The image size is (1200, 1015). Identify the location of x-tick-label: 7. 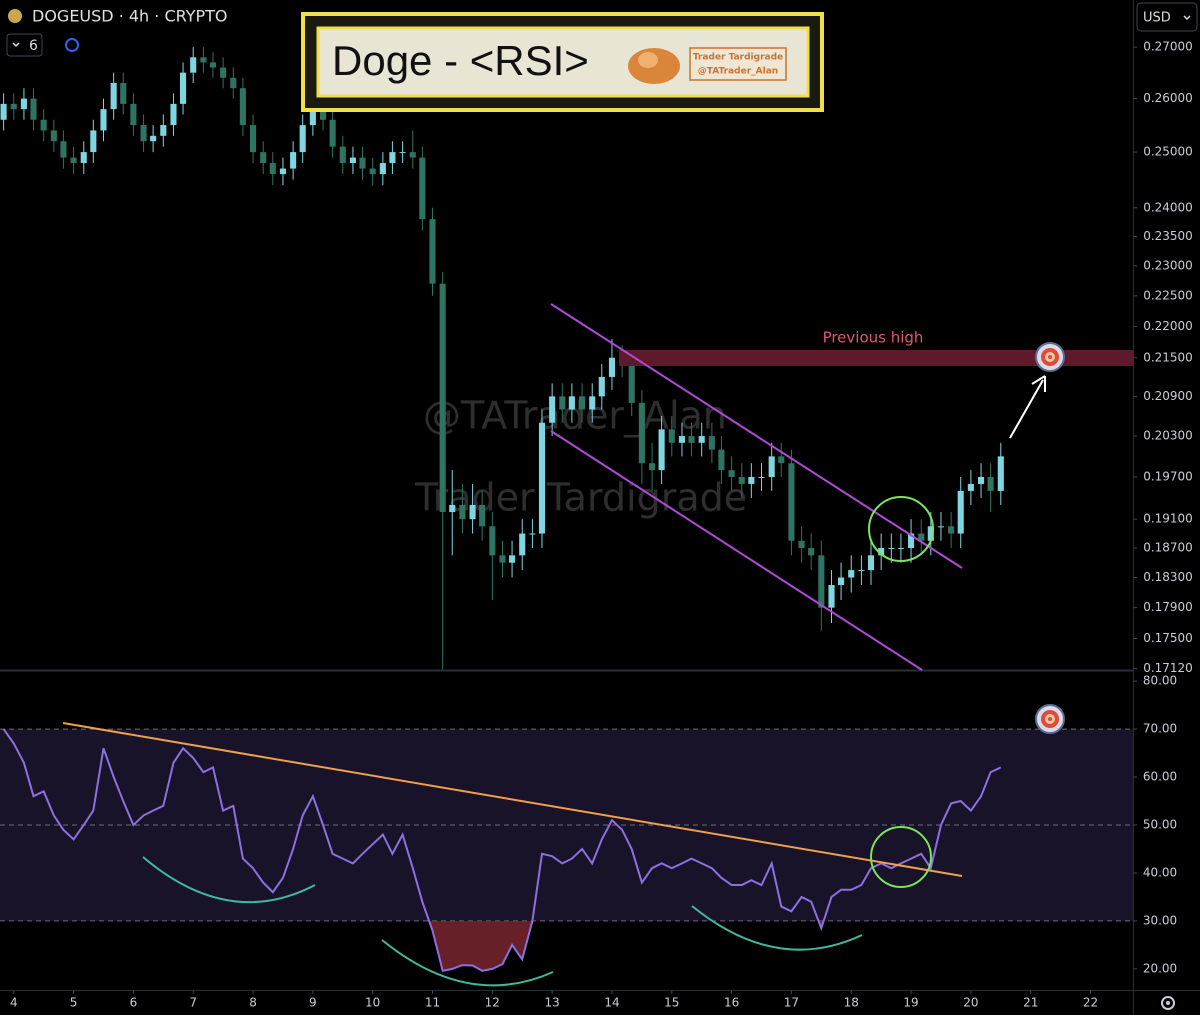
(193, 1003).